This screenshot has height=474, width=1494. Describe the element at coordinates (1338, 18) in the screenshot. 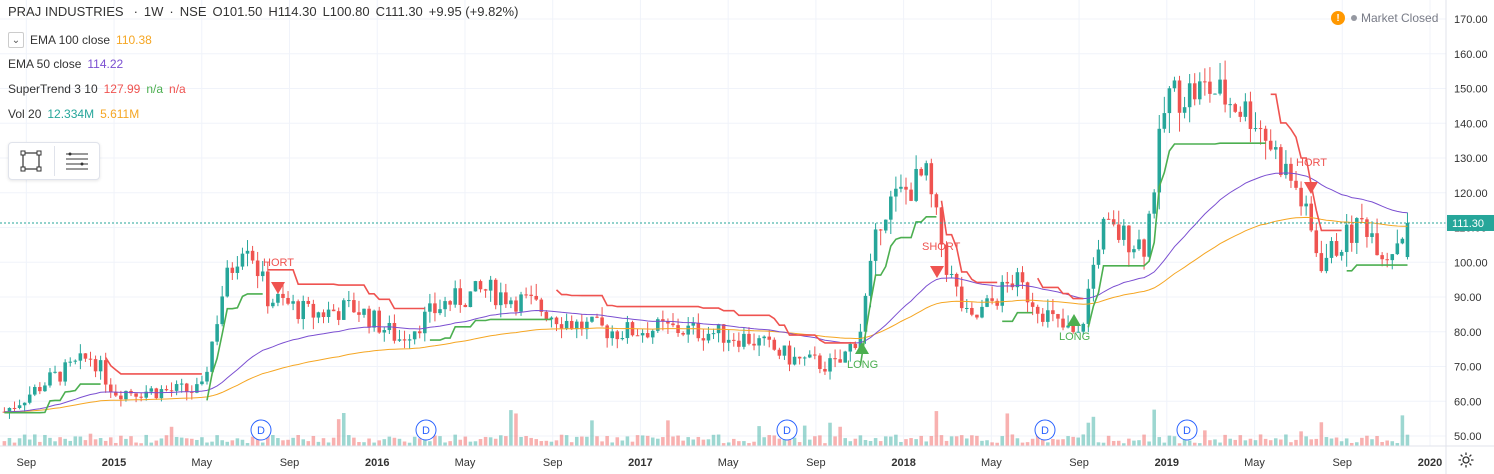

I see `warning-icon: !` at that location.